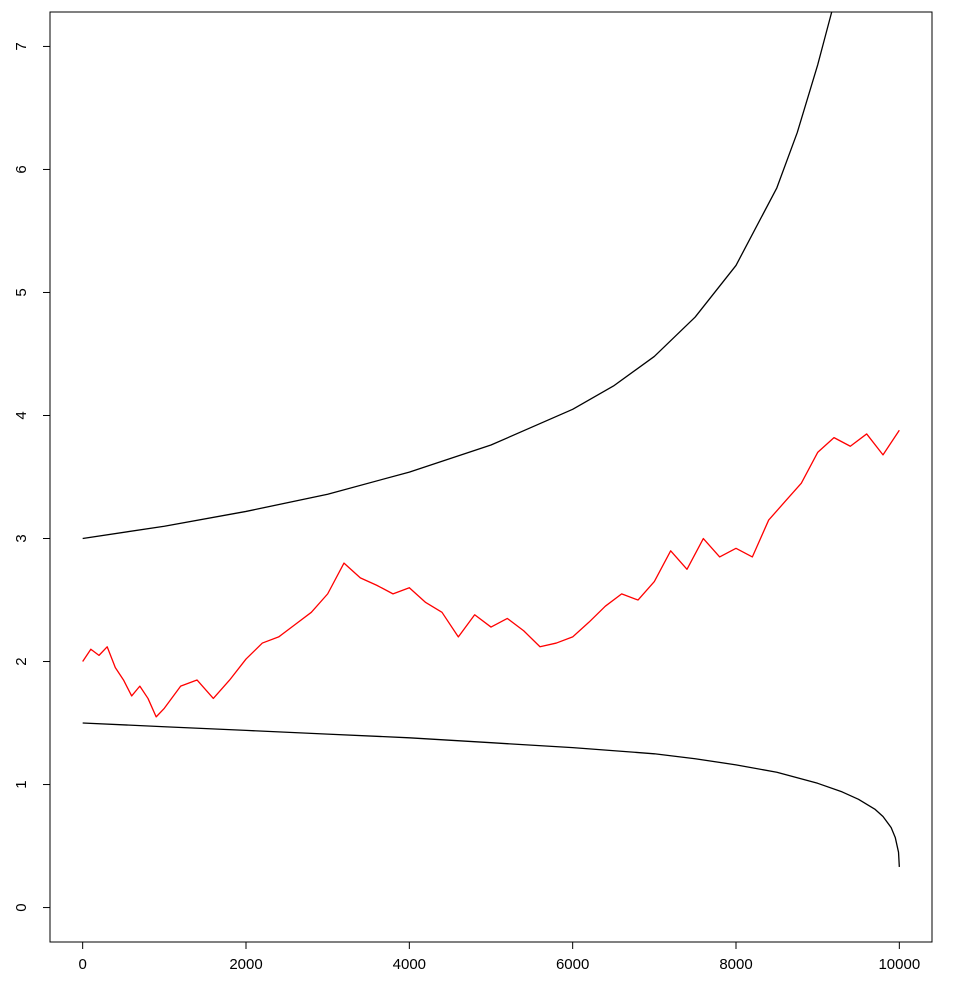  I want to click on y-tick-label: 2, so click(21, 661).